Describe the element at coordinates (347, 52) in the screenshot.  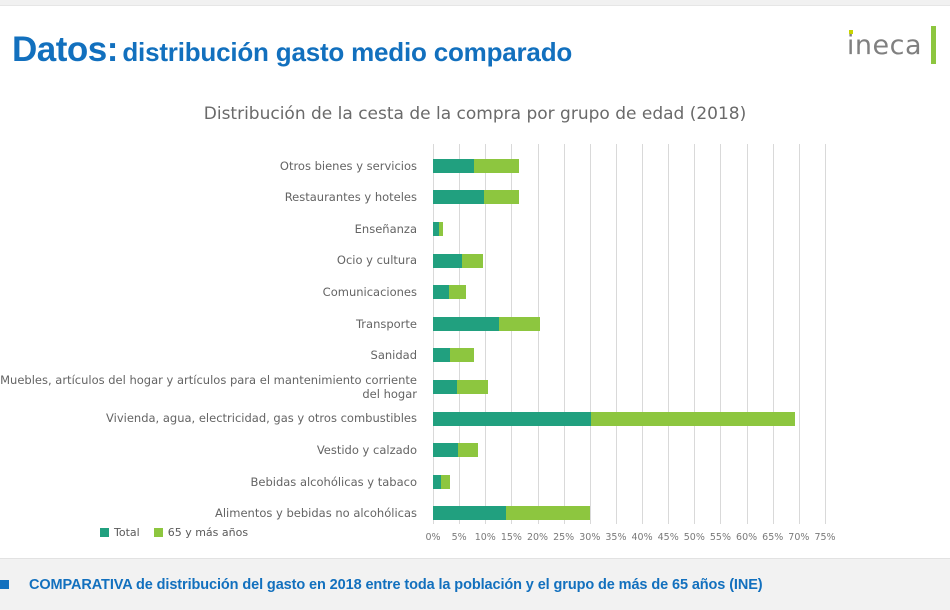
I see `page-title-rest: distribución gasto medio comparado` at that location.